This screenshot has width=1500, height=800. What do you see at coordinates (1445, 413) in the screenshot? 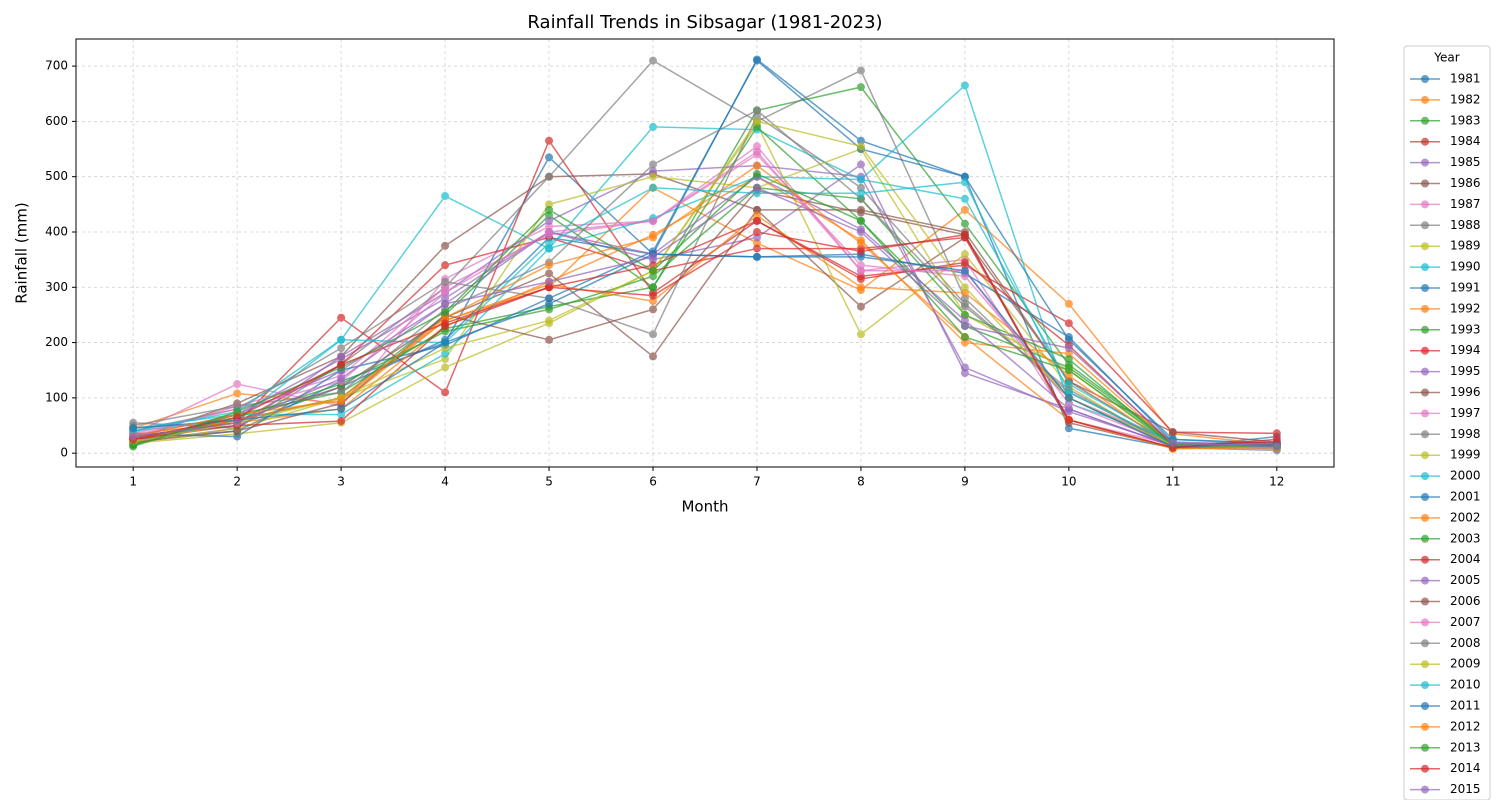
I see `legend-entry: 1997` at bounding box center [1445, 413].